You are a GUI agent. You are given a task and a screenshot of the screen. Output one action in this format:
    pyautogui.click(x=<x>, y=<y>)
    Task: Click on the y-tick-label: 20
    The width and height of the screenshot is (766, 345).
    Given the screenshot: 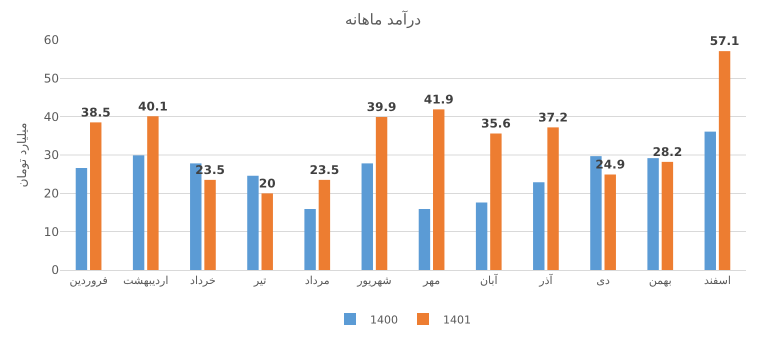 What is the action you would take?
    pyautogui.click(x=51, y=193)
    